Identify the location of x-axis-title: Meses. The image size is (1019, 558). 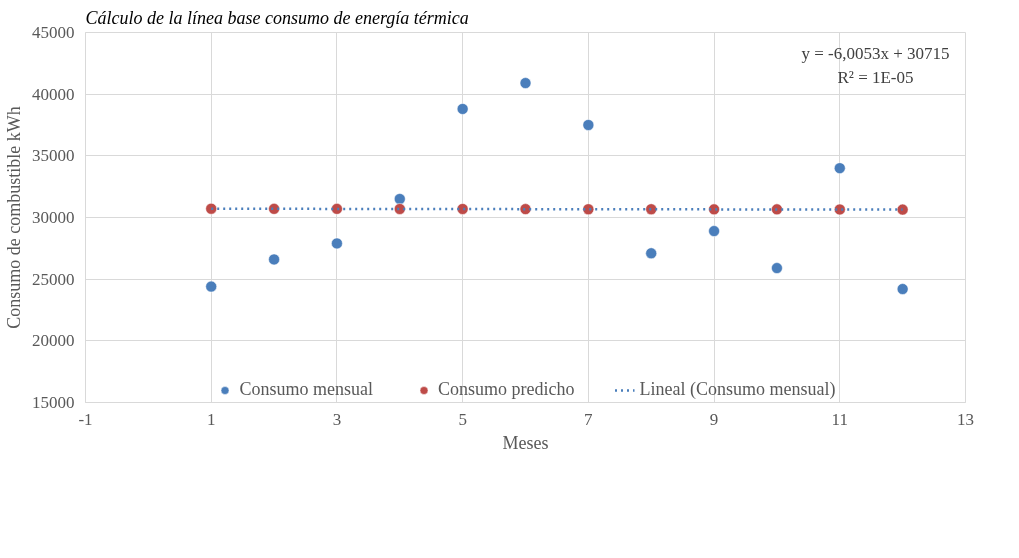
(525, 442).